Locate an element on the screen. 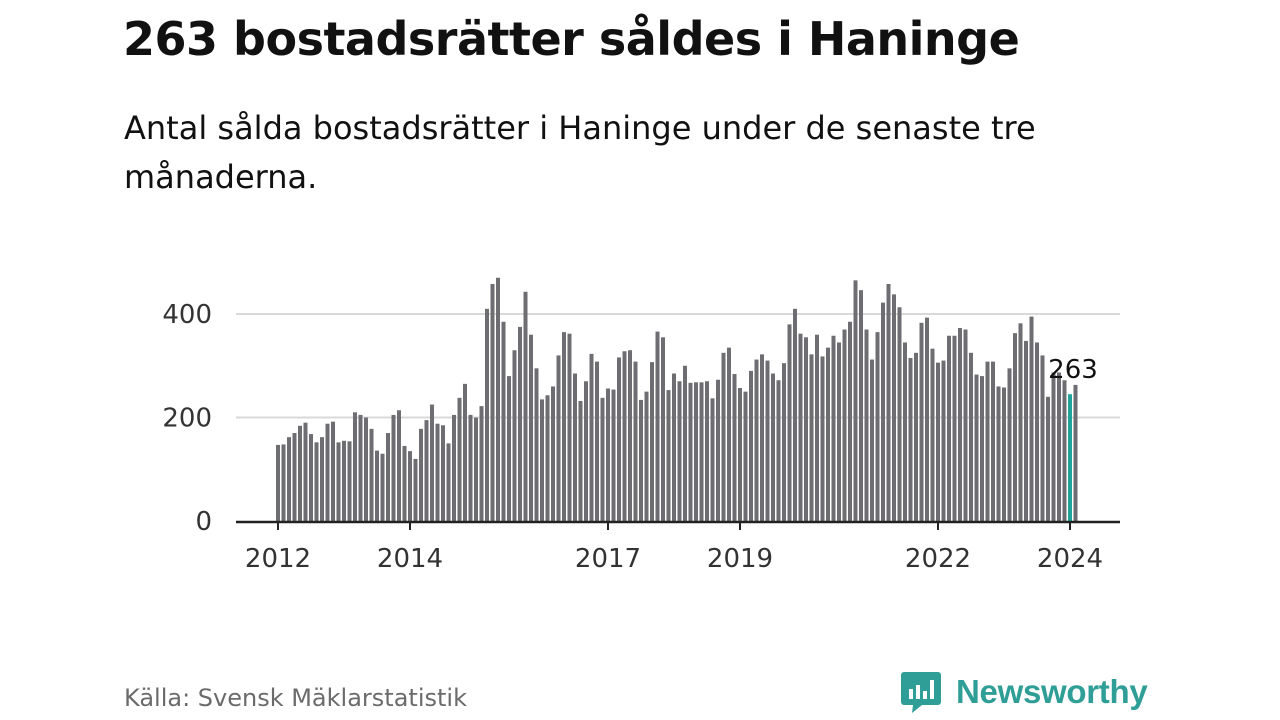 Image resolution: width=1280 pixels, height=720 pixels. brand-logo: Newsworthy is located at coordinates (1024, 692).